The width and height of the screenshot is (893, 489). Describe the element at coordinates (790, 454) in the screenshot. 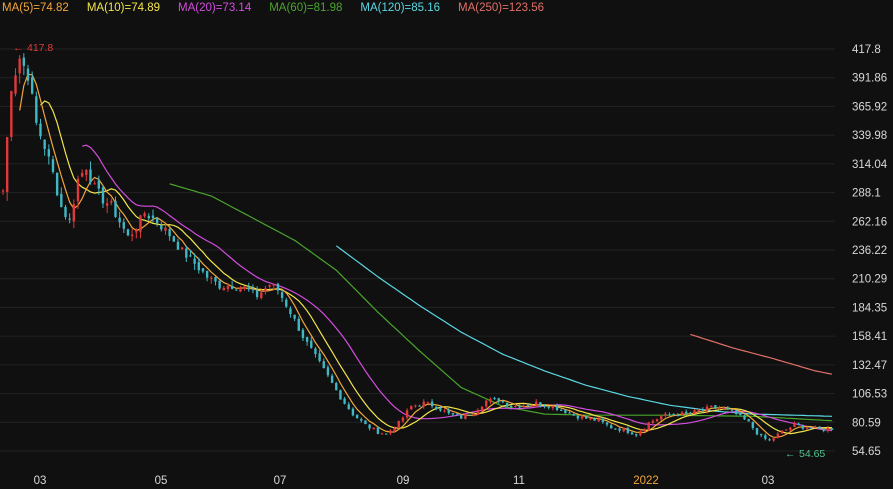

I see `low-annotation-arrow: ←` at that location.